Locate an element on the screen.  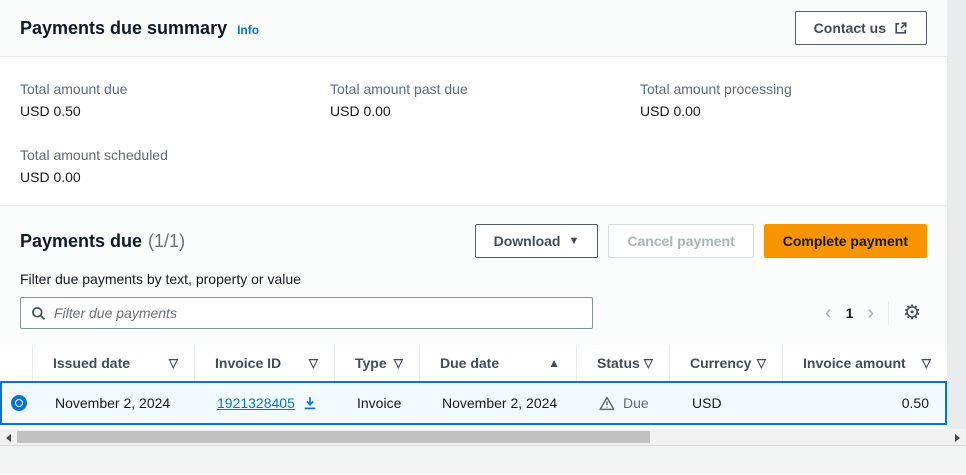
row-select-cell is located at coordinates (18, 403).